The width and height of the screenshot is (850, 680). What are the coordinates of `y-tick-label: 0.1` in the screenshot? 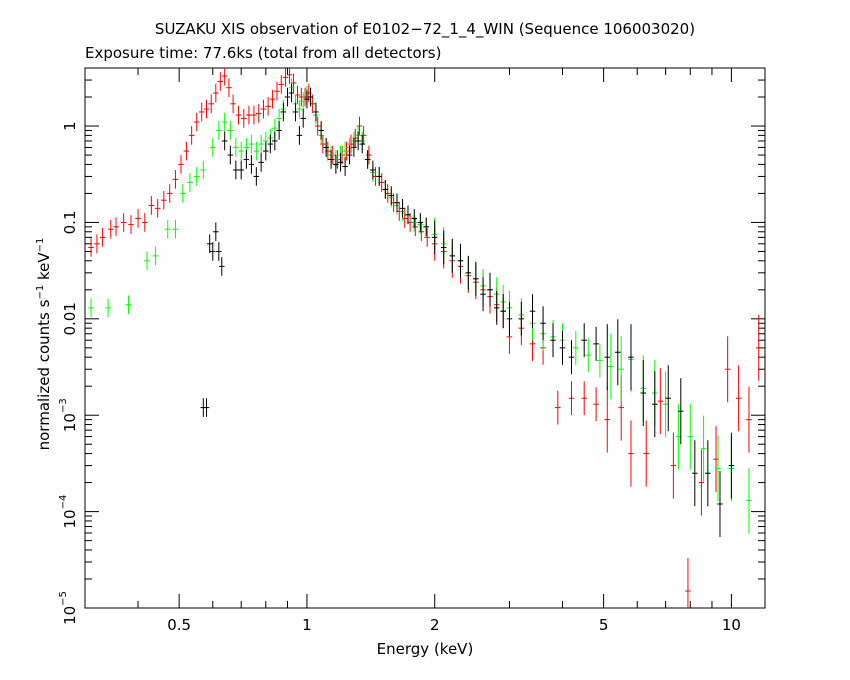 It's located at (70, 222).